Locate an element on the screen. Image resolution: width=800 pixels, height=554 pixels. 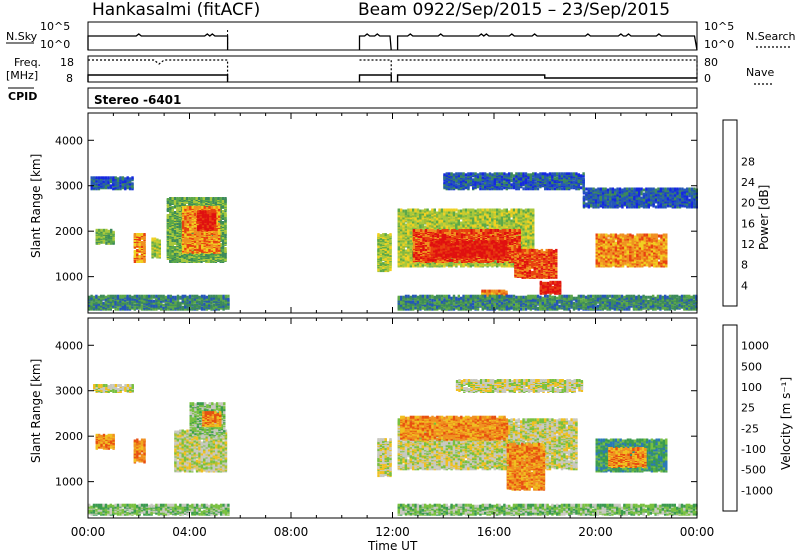
nsky-top-tick: 10^5 is located at coordinates (55, 26).